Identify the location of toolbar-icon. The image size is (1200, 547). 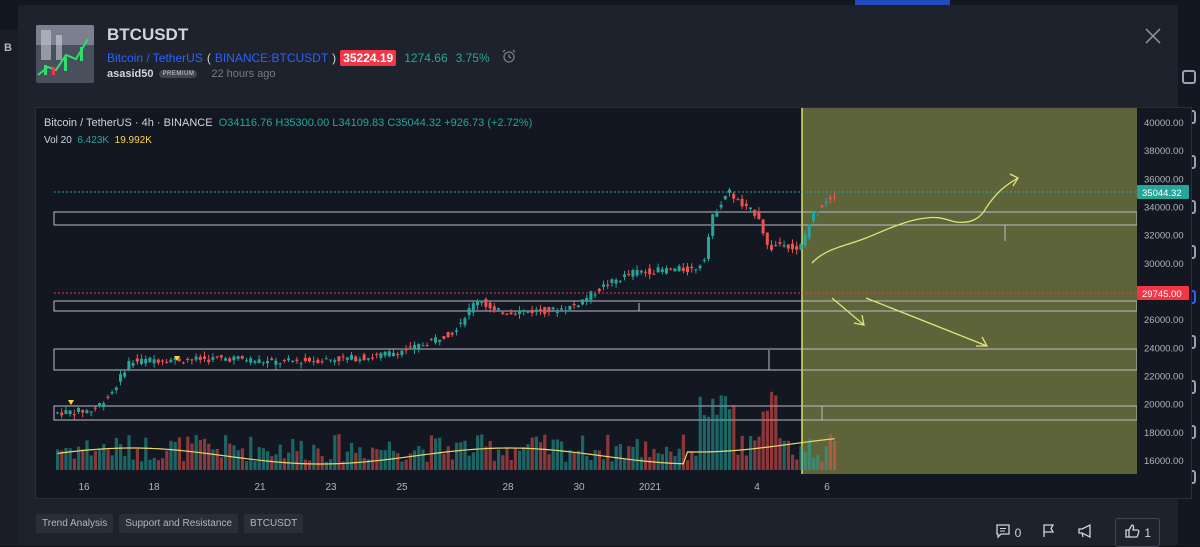
(1189, 77).